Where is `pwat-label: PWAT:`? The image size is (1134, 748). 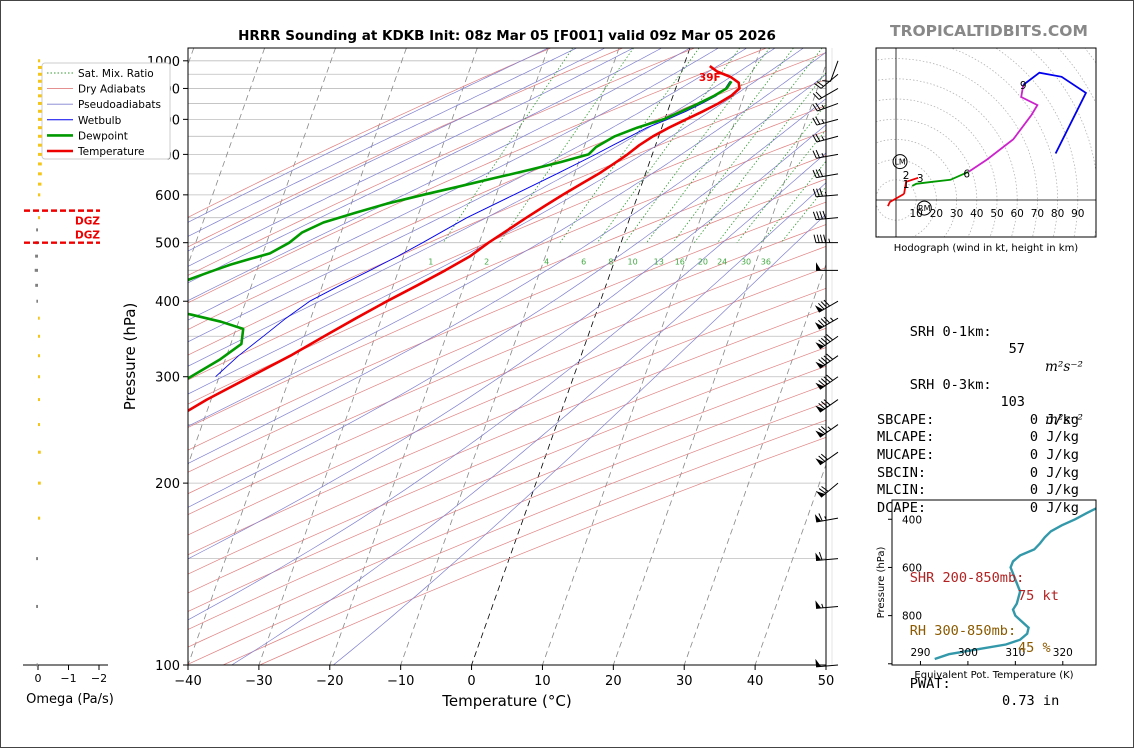 pwat-label: PWAT: is located at coordinates (930, 683).